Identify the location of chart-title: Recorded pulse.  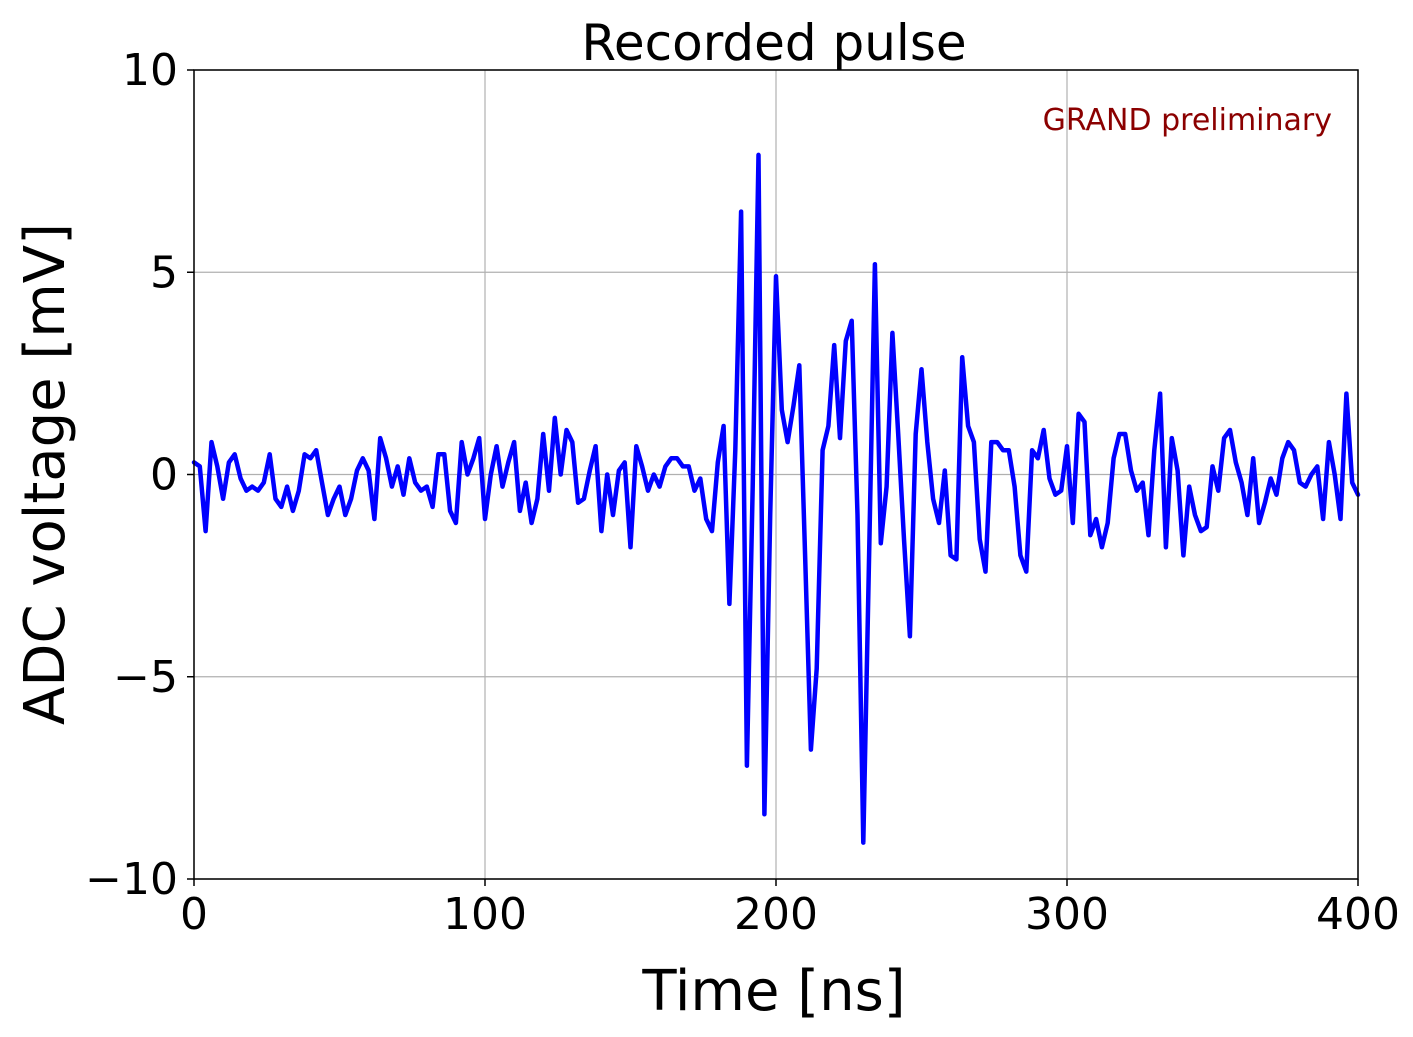
(773, 43).